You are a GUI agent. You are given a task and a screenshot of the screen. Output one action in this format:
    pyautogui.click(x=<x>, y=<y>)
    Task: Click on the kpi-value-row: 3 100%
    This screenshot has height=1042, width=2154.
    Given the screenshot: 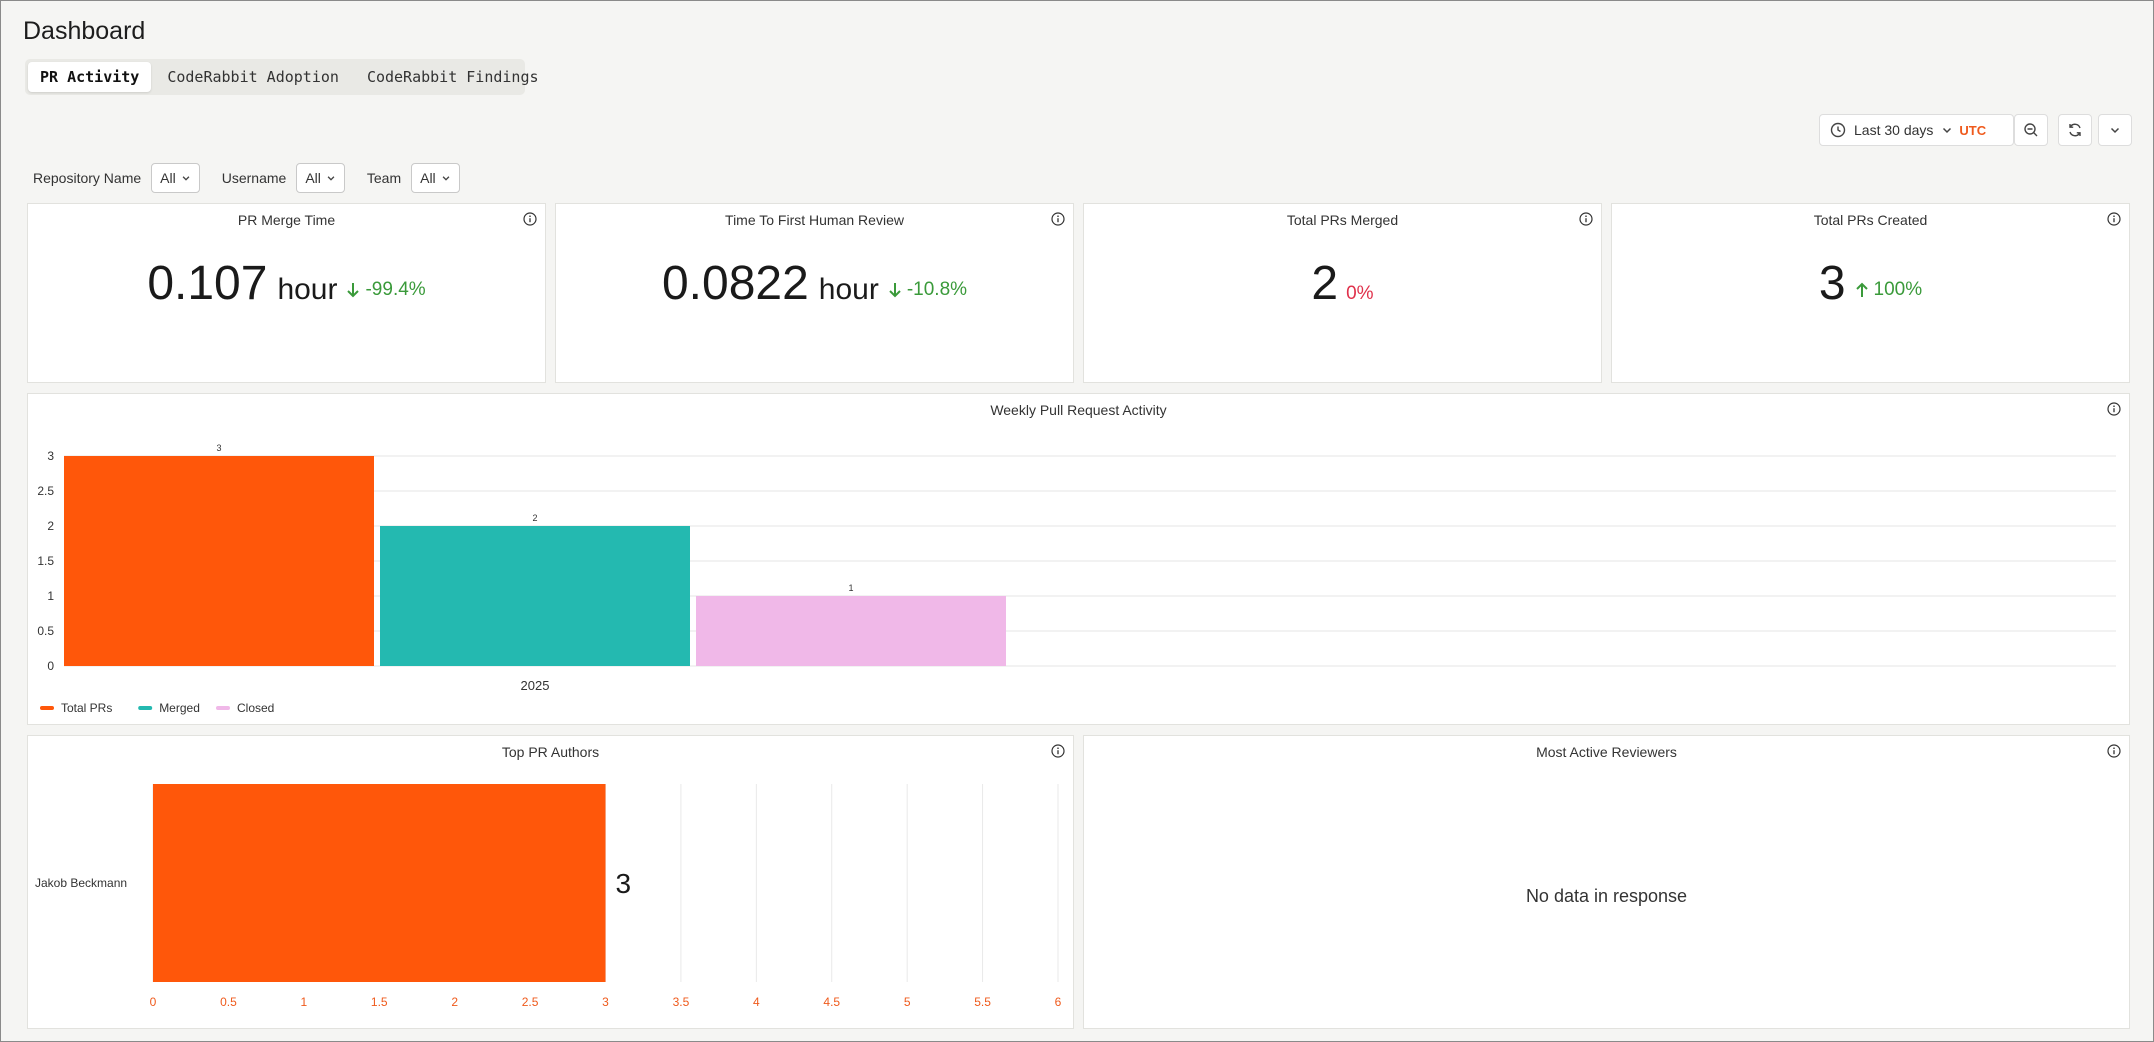 What is the action you would take?
    pyautogui.click(x=1870, y=283)
    